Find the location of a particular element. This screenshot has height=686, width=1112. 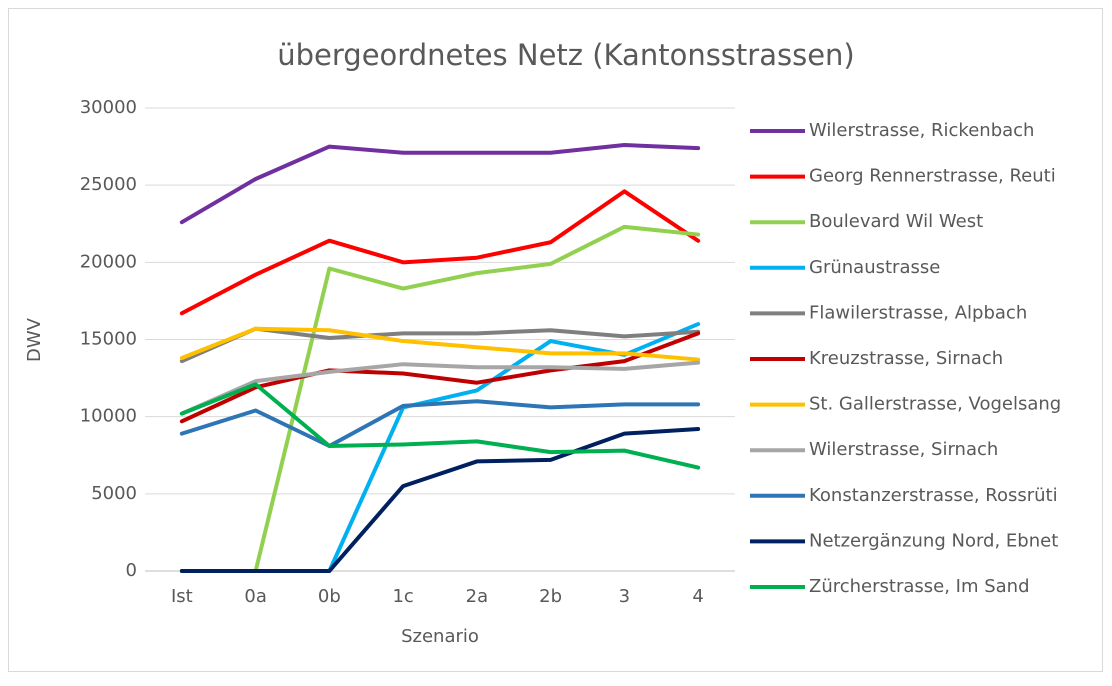

legend-label: Netzergänzung Nord, Ebnet is located at coordinates (933, 540).